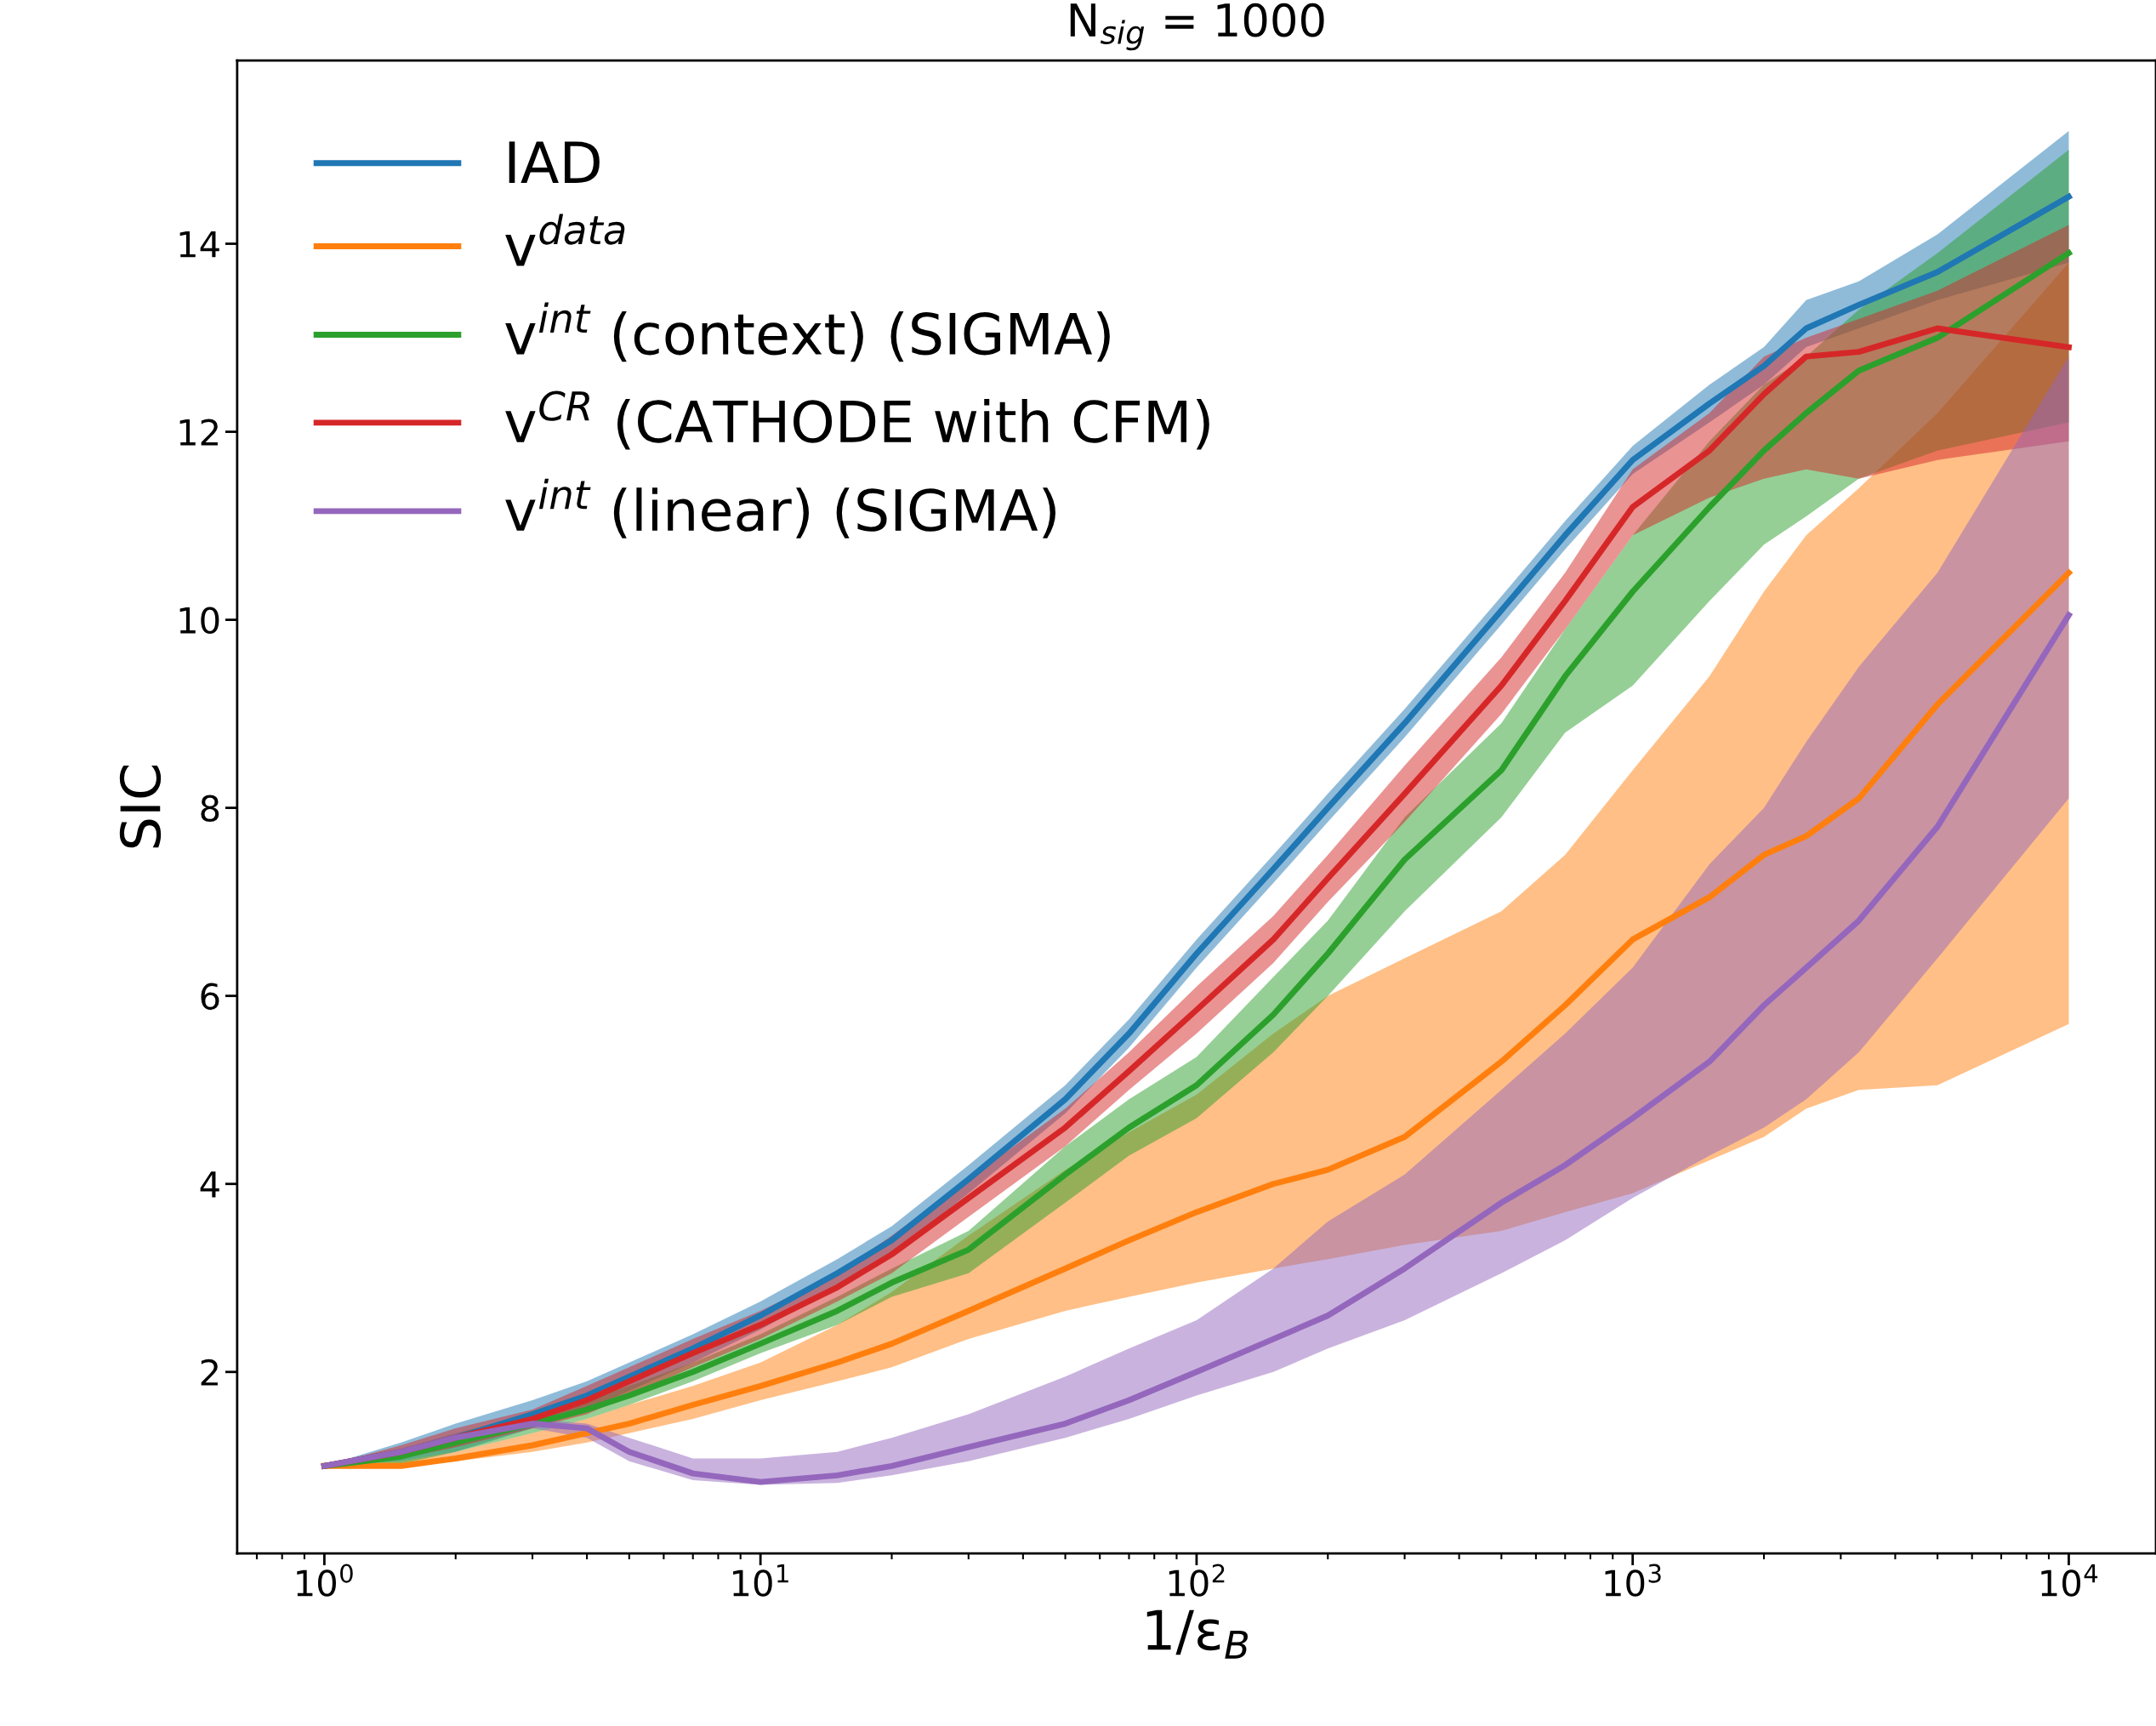  What do you see at coordinates (554, 162) in the screenshot?
I see `legend-label: IAD` at bounding box center [554, 162].